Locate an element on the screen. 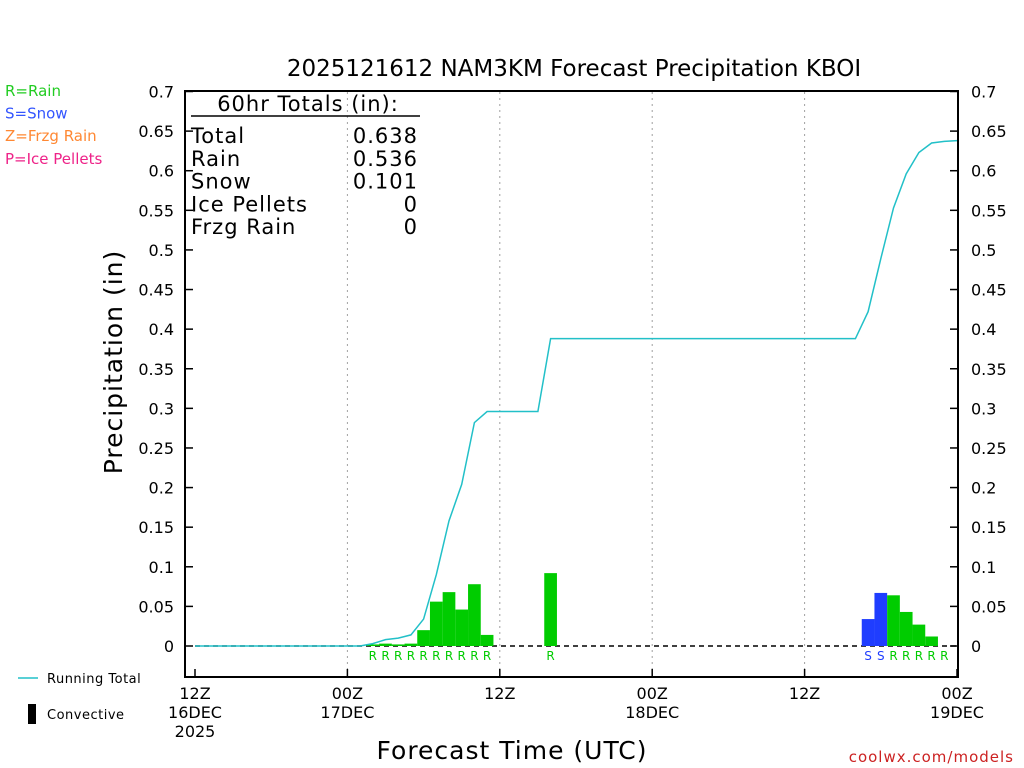 Image resolution: width=1024 pixels, height=768 pixels. totals-row-label: Ice Pellets is located at coordinates (249, 204).